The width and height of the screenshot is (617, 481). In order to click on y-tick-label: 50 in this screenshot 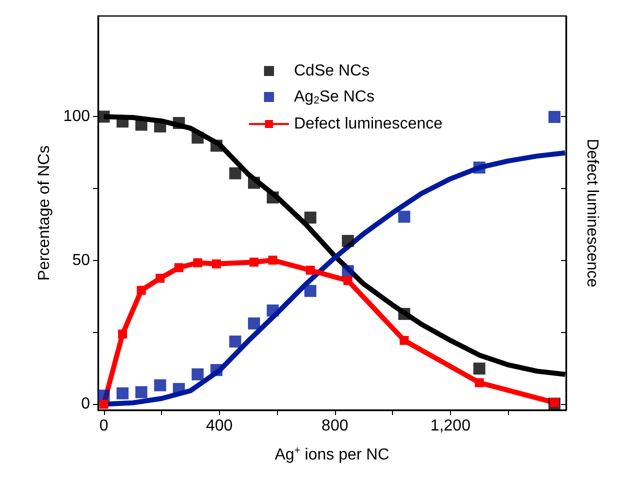, I will do `click(81, 260)`.